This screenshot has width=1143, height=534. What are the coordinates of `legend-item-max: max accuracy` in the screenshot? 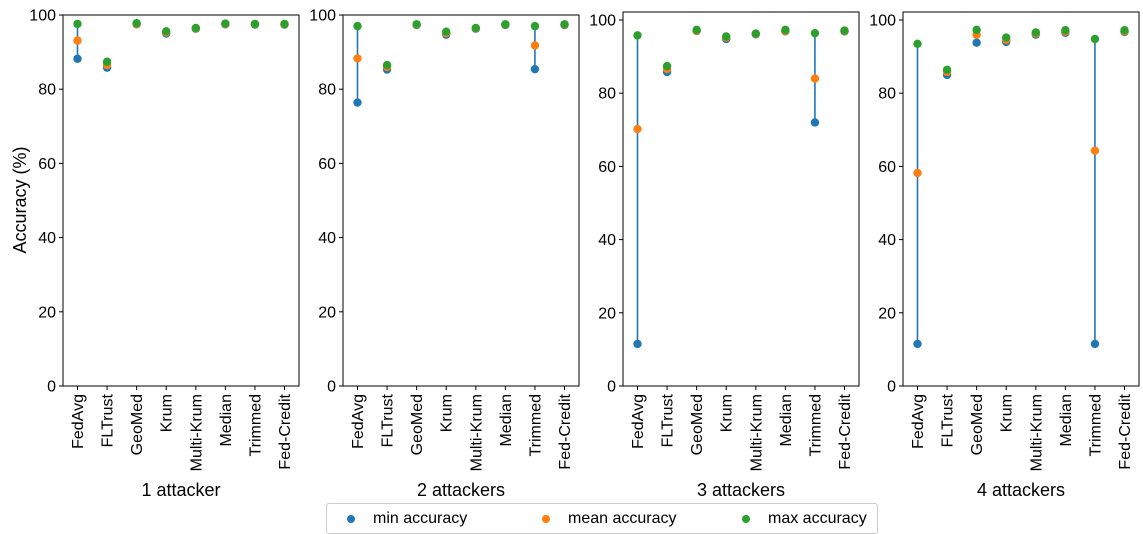 It's located at (804, 518).